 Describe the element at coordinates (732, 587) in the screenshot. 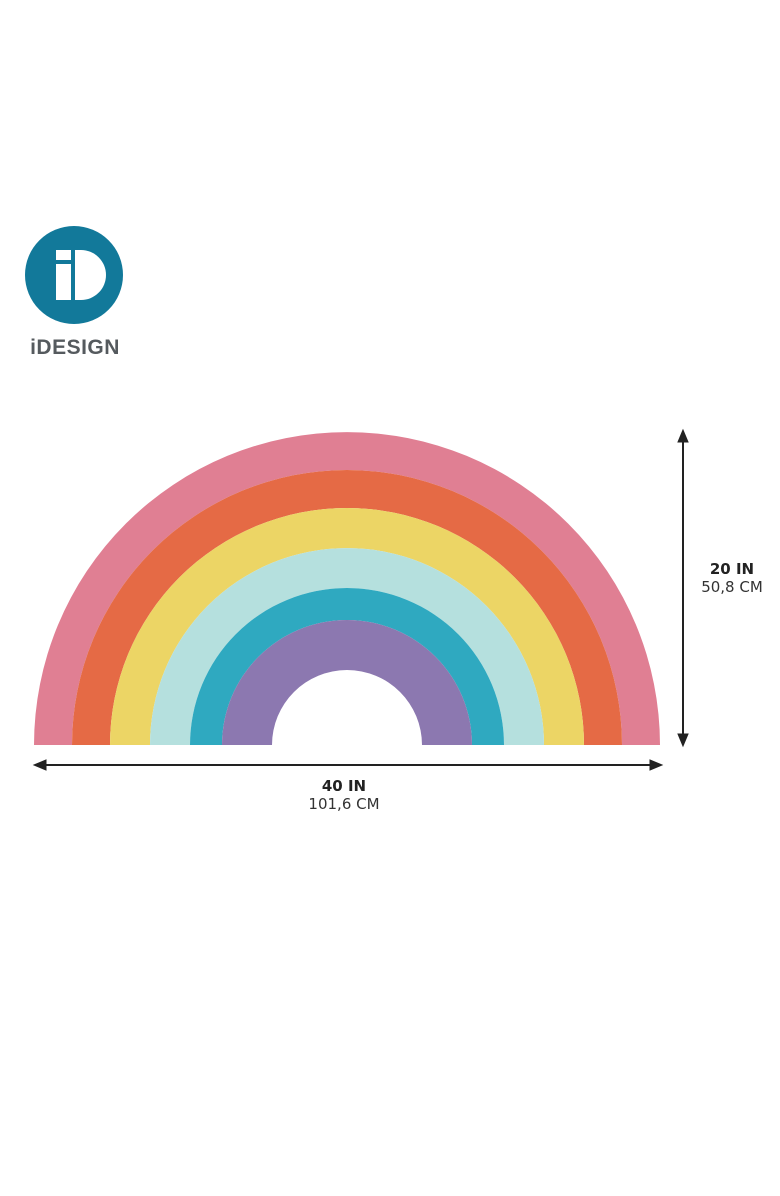

I see `height-metric: 50,8 CM` at that location.